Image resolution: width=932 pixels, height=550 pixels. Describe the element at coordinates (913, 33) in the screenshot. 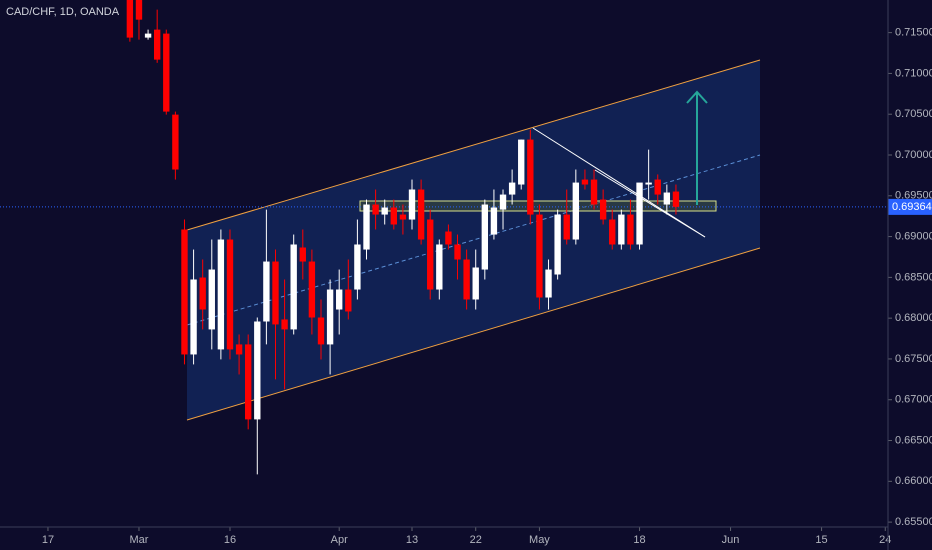

I see `y-tick-label: 0.71500` at that location.